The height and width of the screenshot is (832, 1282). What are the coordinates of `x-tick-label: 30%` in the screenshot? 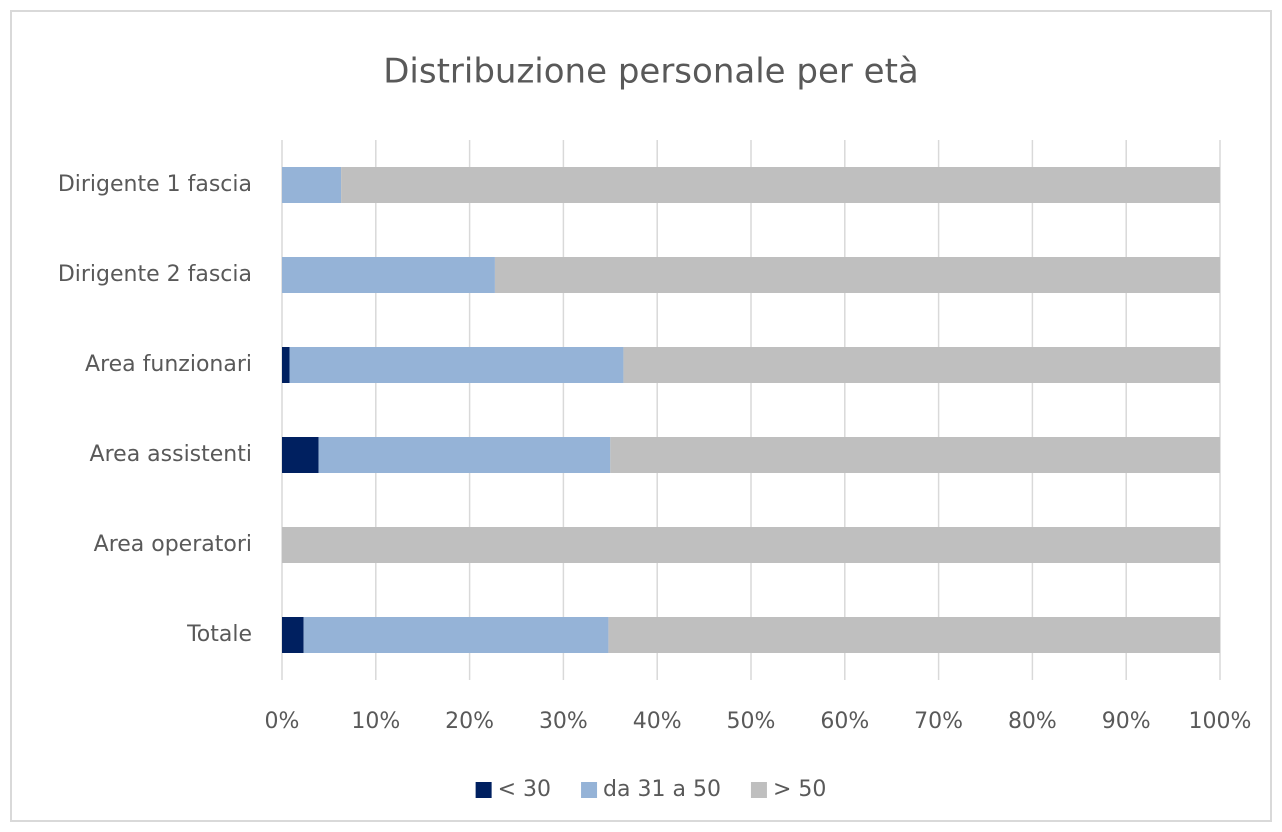 It's located at (563, 721).